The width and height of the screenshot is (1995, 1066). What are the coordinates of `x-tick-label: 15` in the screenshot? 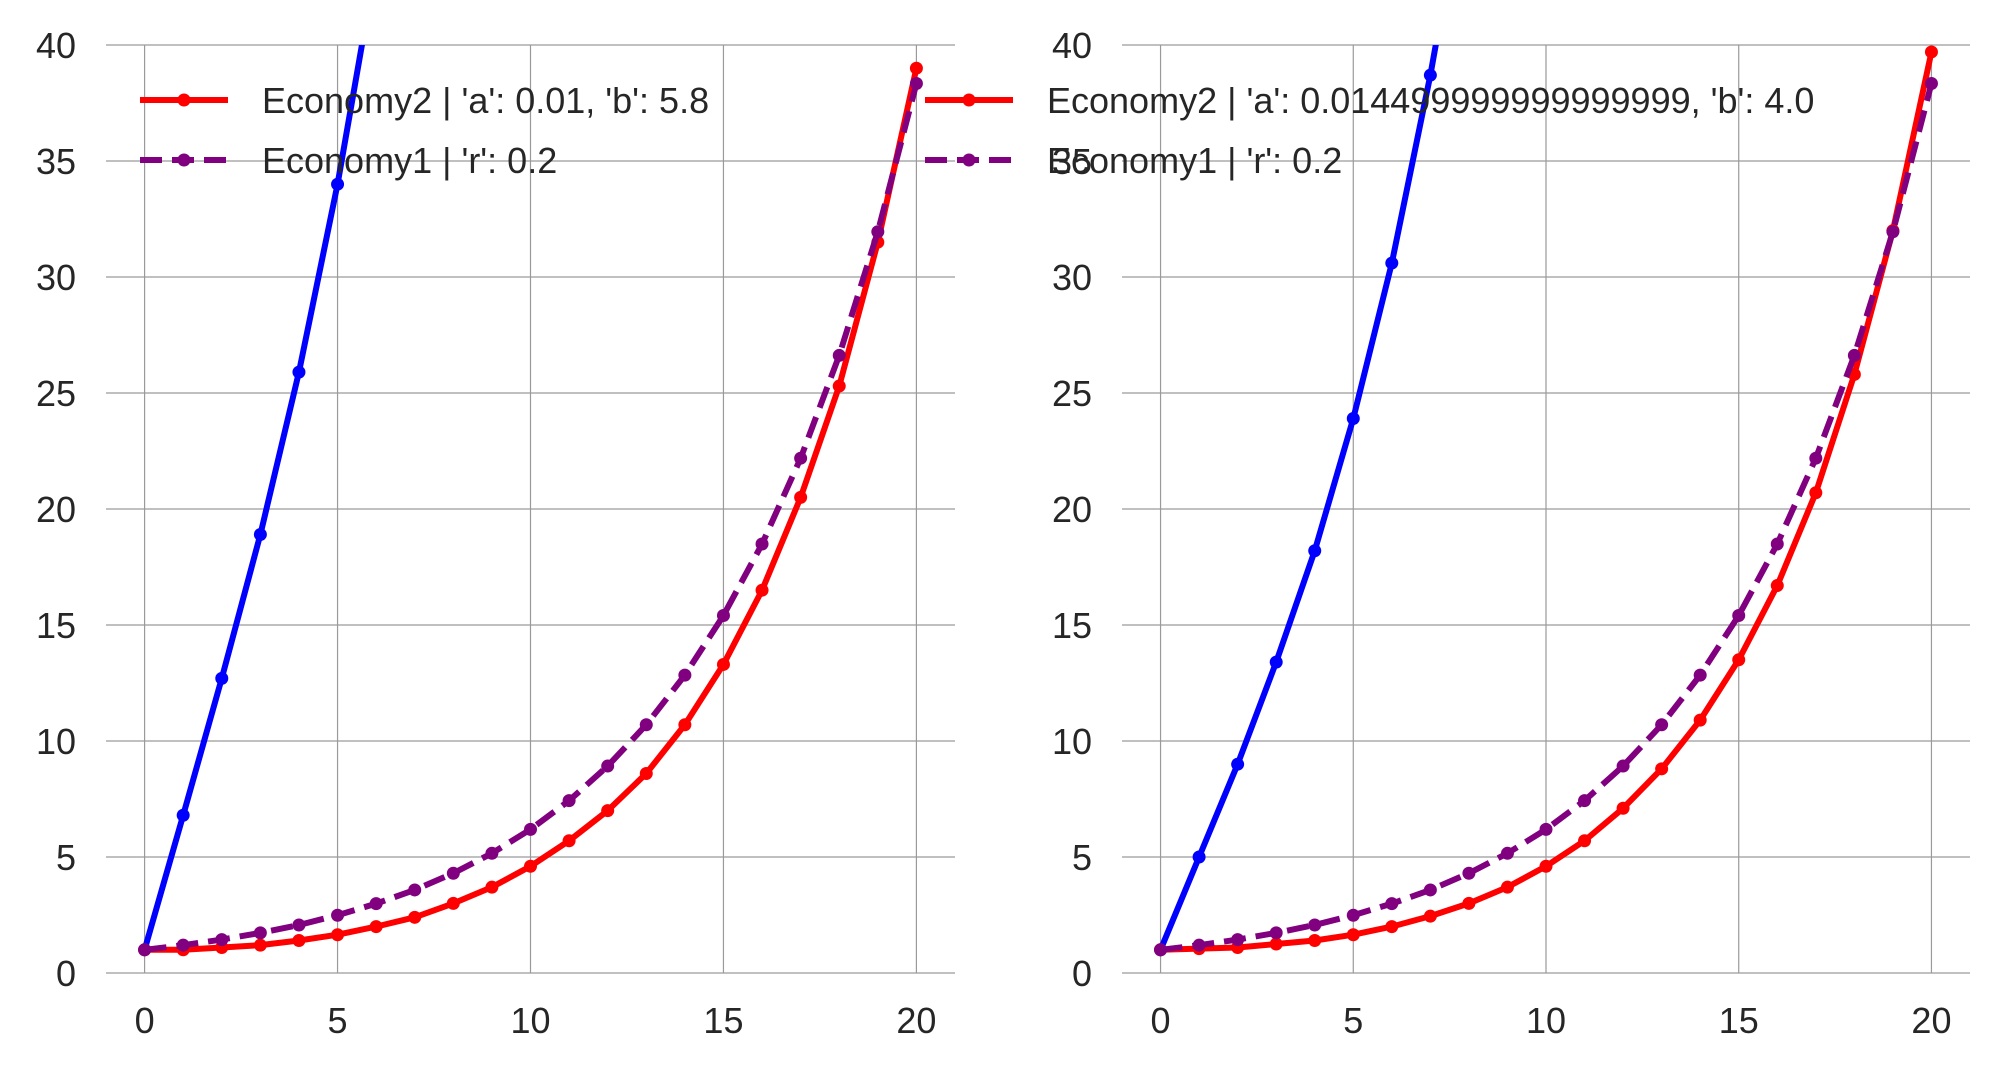 It's located at (1739, 1020).